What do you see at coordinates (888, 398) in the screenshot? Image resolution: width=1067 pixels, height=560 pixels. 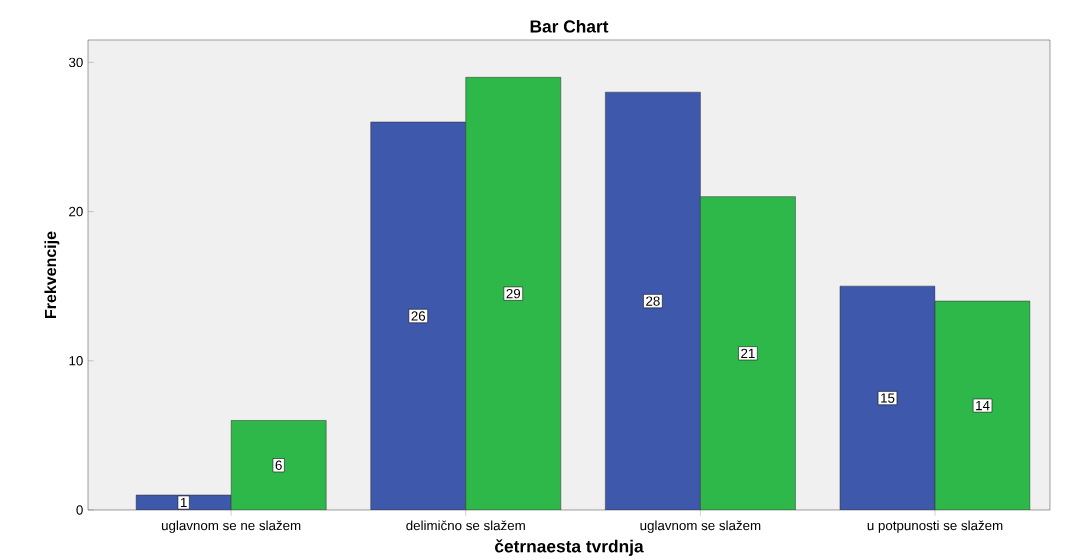 I see `data-label: 15` at bounding box center [888, 398].